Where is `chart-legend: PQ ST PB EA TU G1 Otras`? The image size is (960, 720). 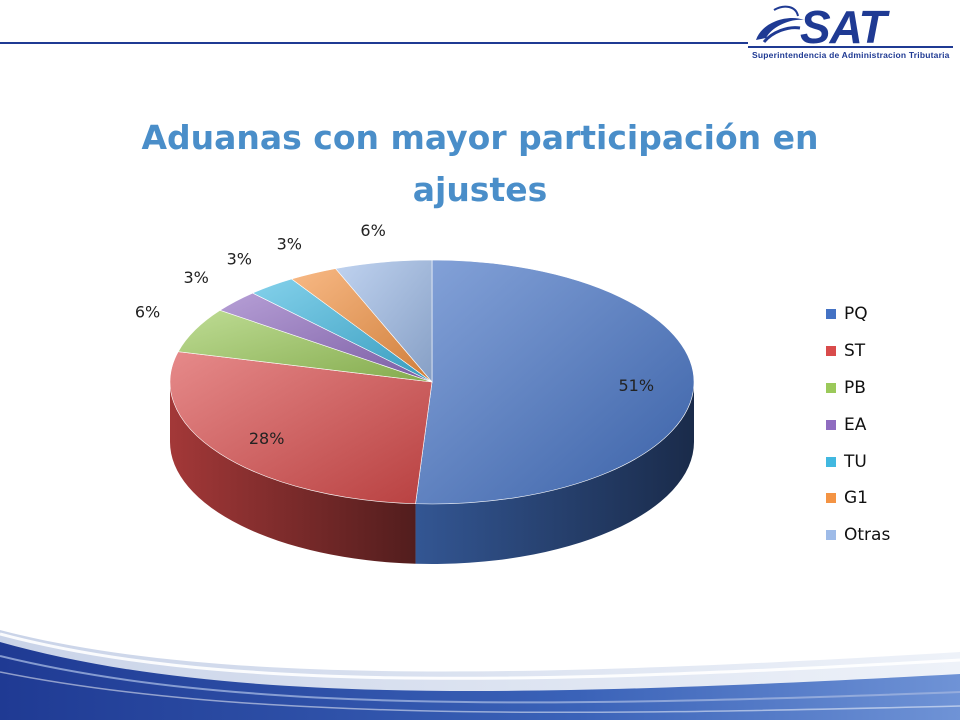 chart-legend: PQ ST PB EA TU G1 Otras is located at coordinates (858, 425).